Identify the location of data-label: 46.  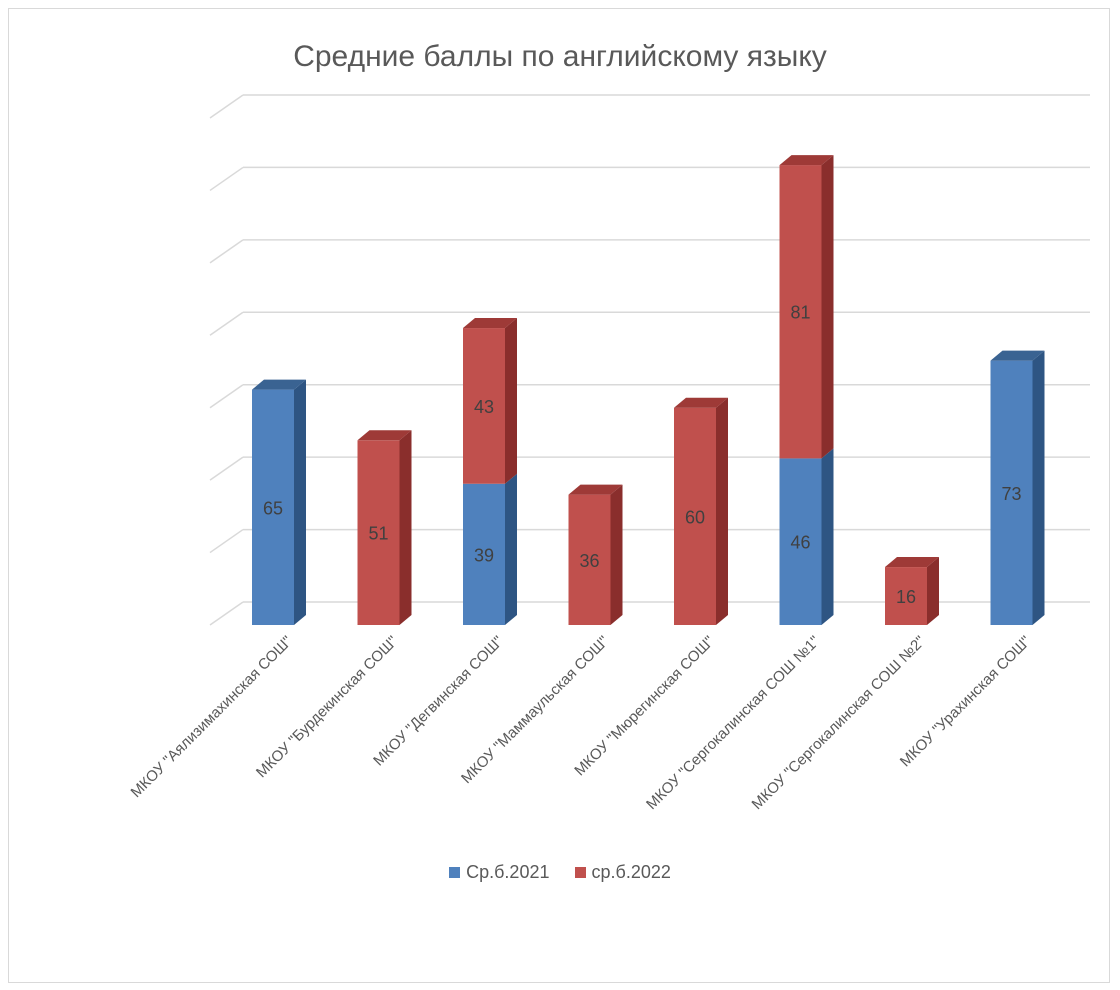
(800, 543).